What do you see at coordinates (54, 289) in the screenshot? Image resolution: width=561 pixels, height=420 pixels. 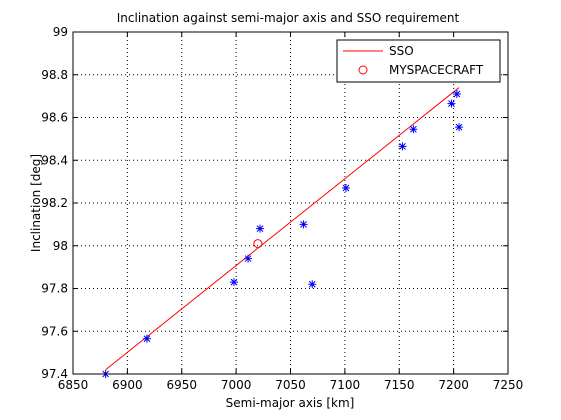 I see `y-tick-label: 97.8` at bounding box center [54, 289].